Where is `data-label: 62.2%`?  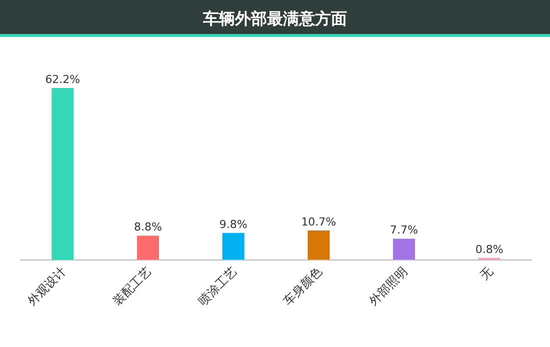
data-label: 62.2% is located at coordinates (62, 79).